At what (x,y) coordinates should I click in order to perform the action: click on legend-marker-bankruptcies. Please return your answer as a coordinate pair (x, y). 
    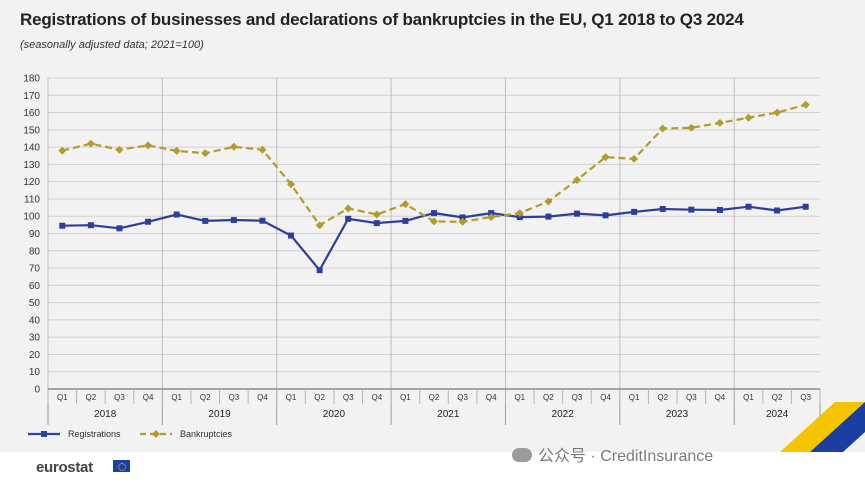
    Looking at the image, I should click on (156, 434).